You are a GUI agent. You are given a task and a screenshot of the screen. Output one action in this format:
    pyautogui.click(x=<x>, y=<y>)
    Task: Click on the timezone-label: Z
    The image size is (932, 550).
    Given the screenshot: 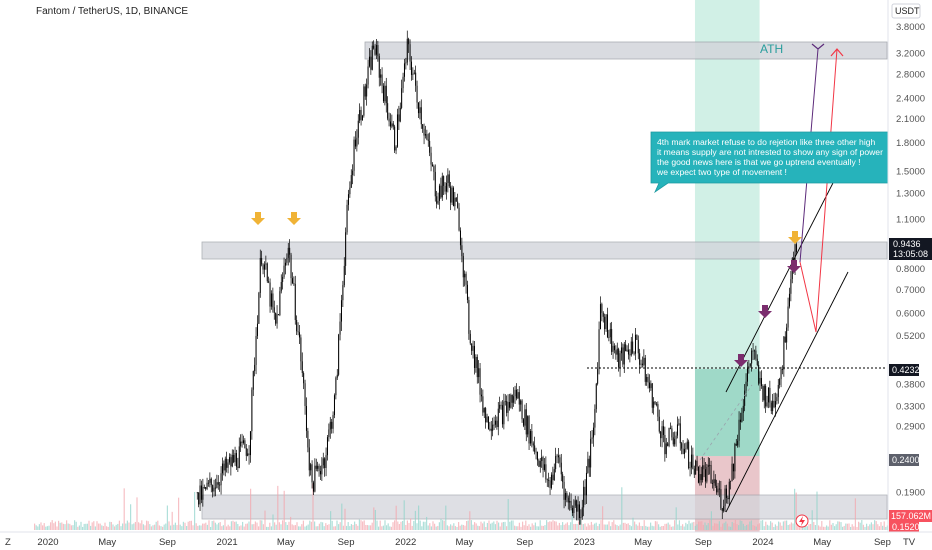 What is the action you would take?
    pyautogui.click(x=8, y=542)
    